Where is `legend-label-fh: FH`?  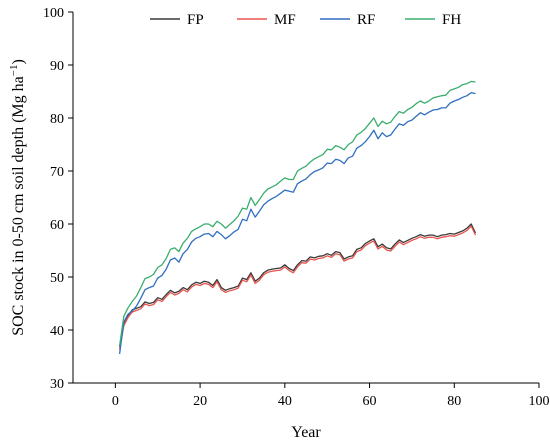
legend-label-fh: FH is located at coordinates (451, 20).